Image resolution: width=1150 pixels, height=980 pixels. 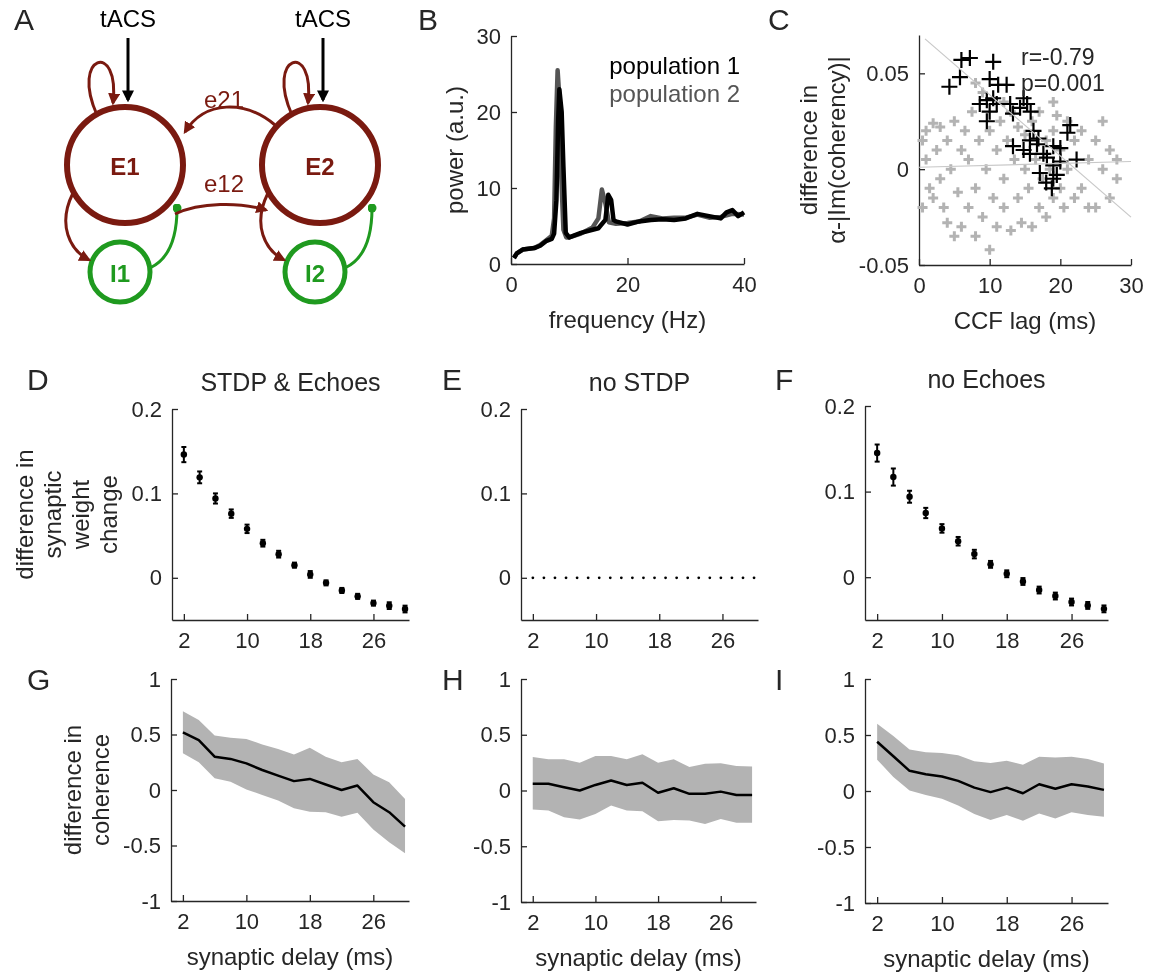 What do you see at coordinates (986, 379) in the screenshot?
I see `chart-title: no Echoes` at bounding box center [986, 379].